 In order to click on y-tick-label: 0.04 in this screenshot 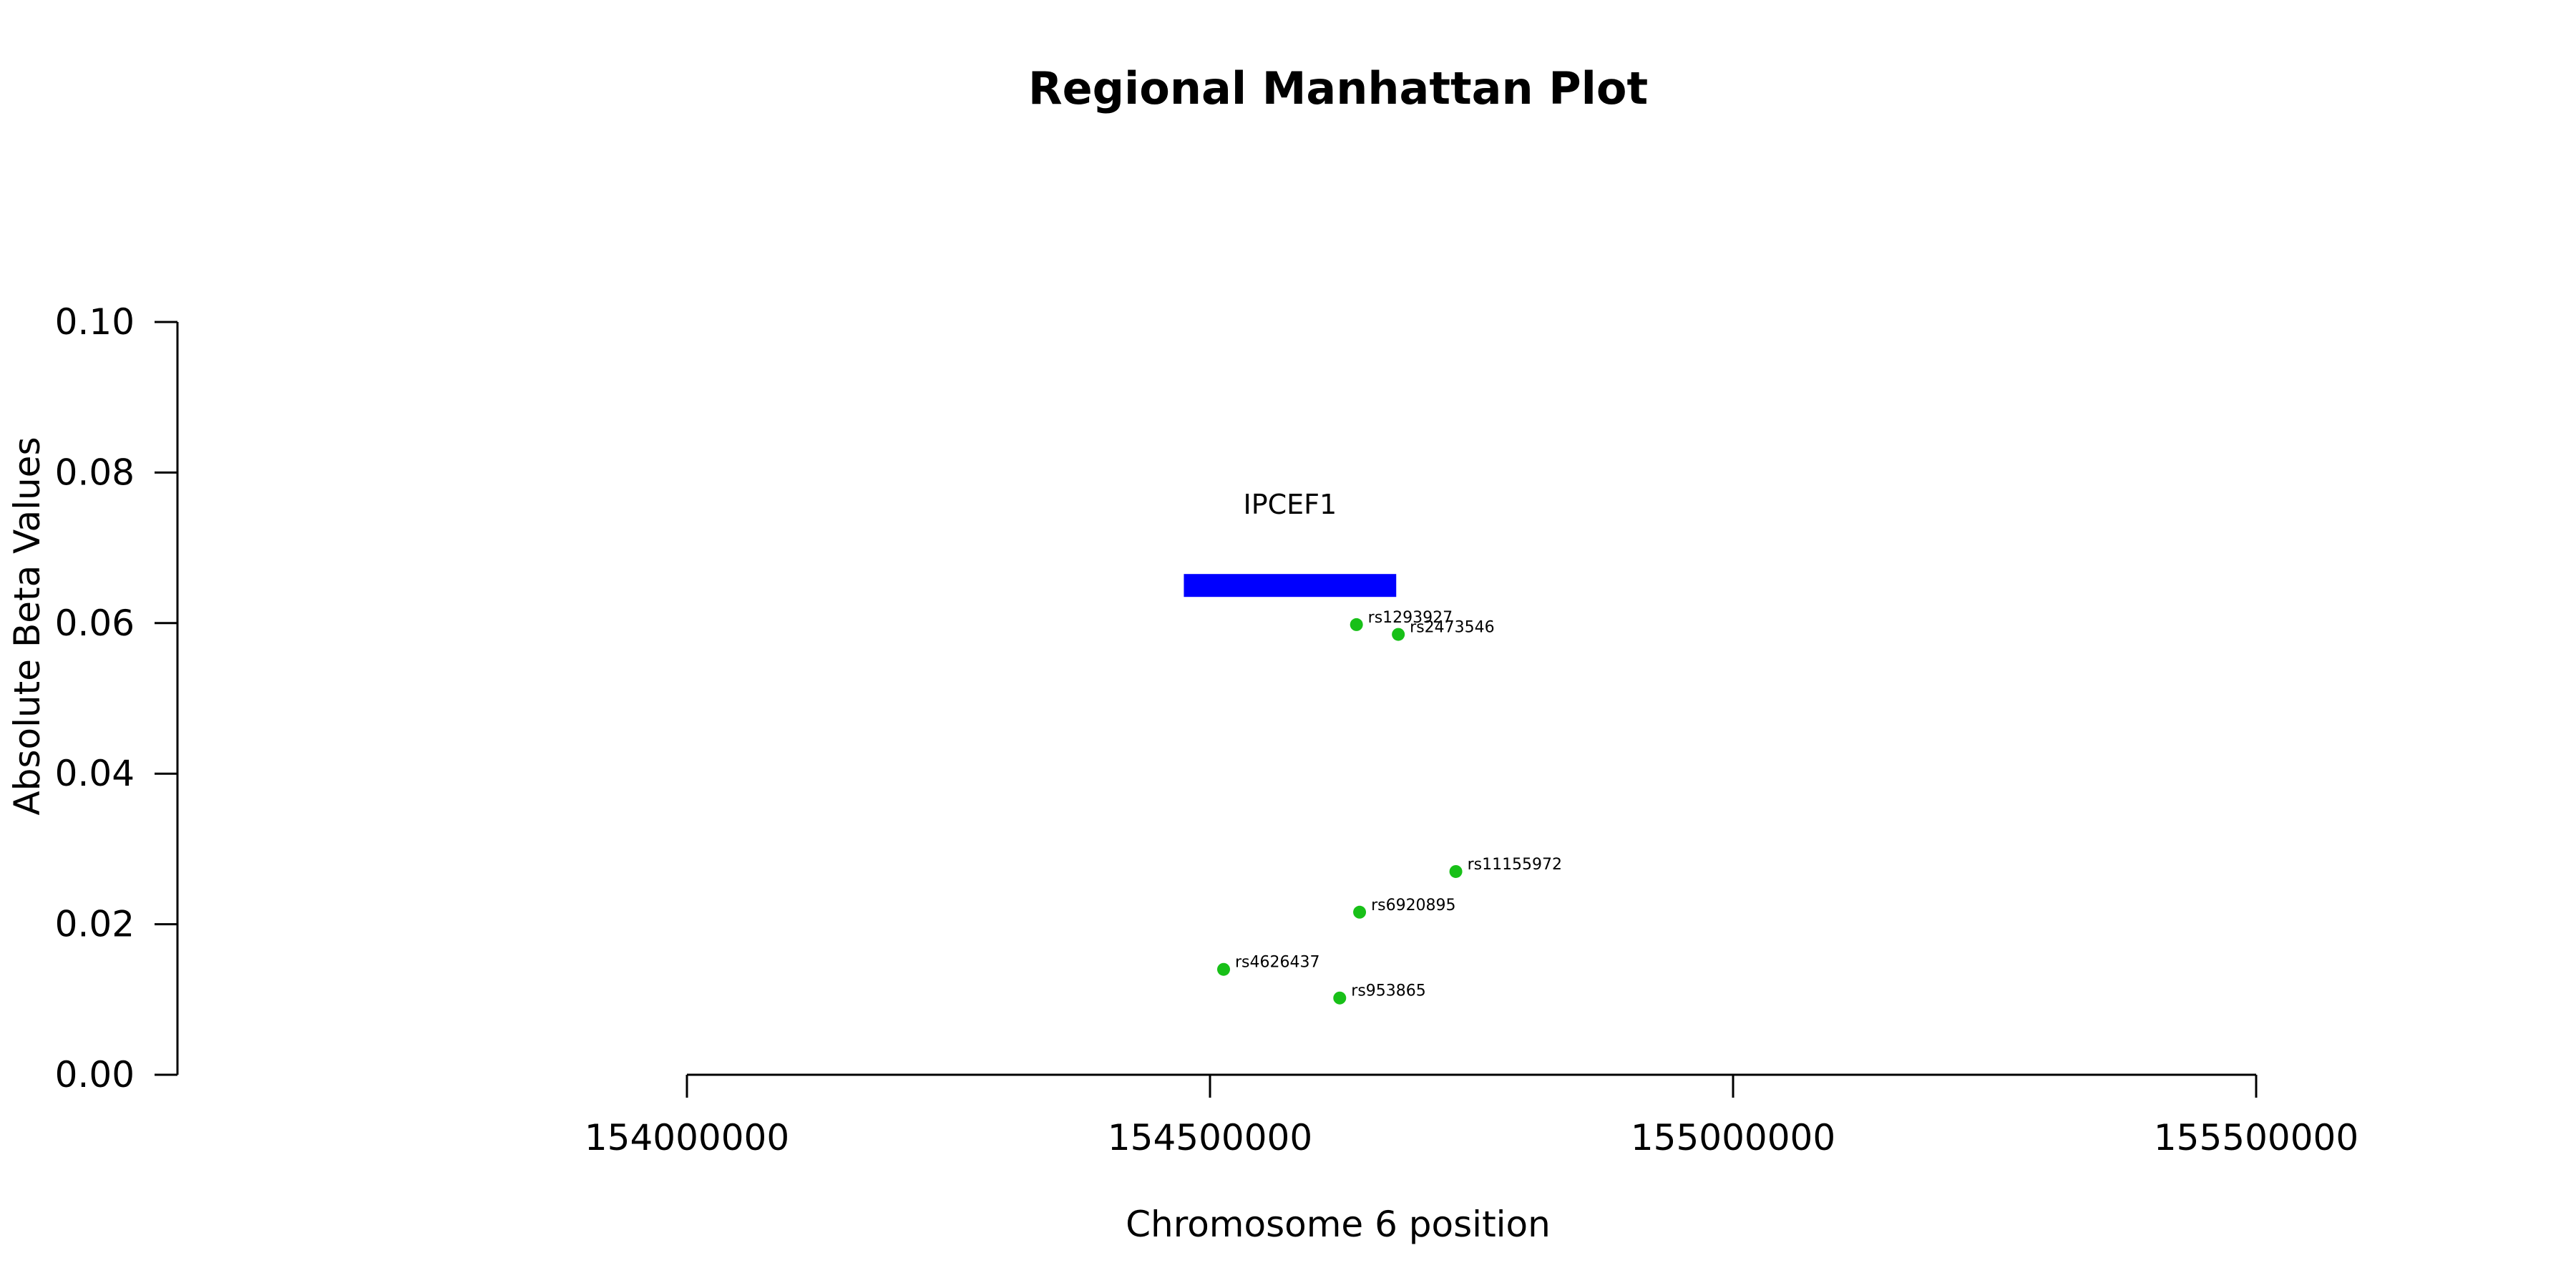, I will do `click(95, 773)`.